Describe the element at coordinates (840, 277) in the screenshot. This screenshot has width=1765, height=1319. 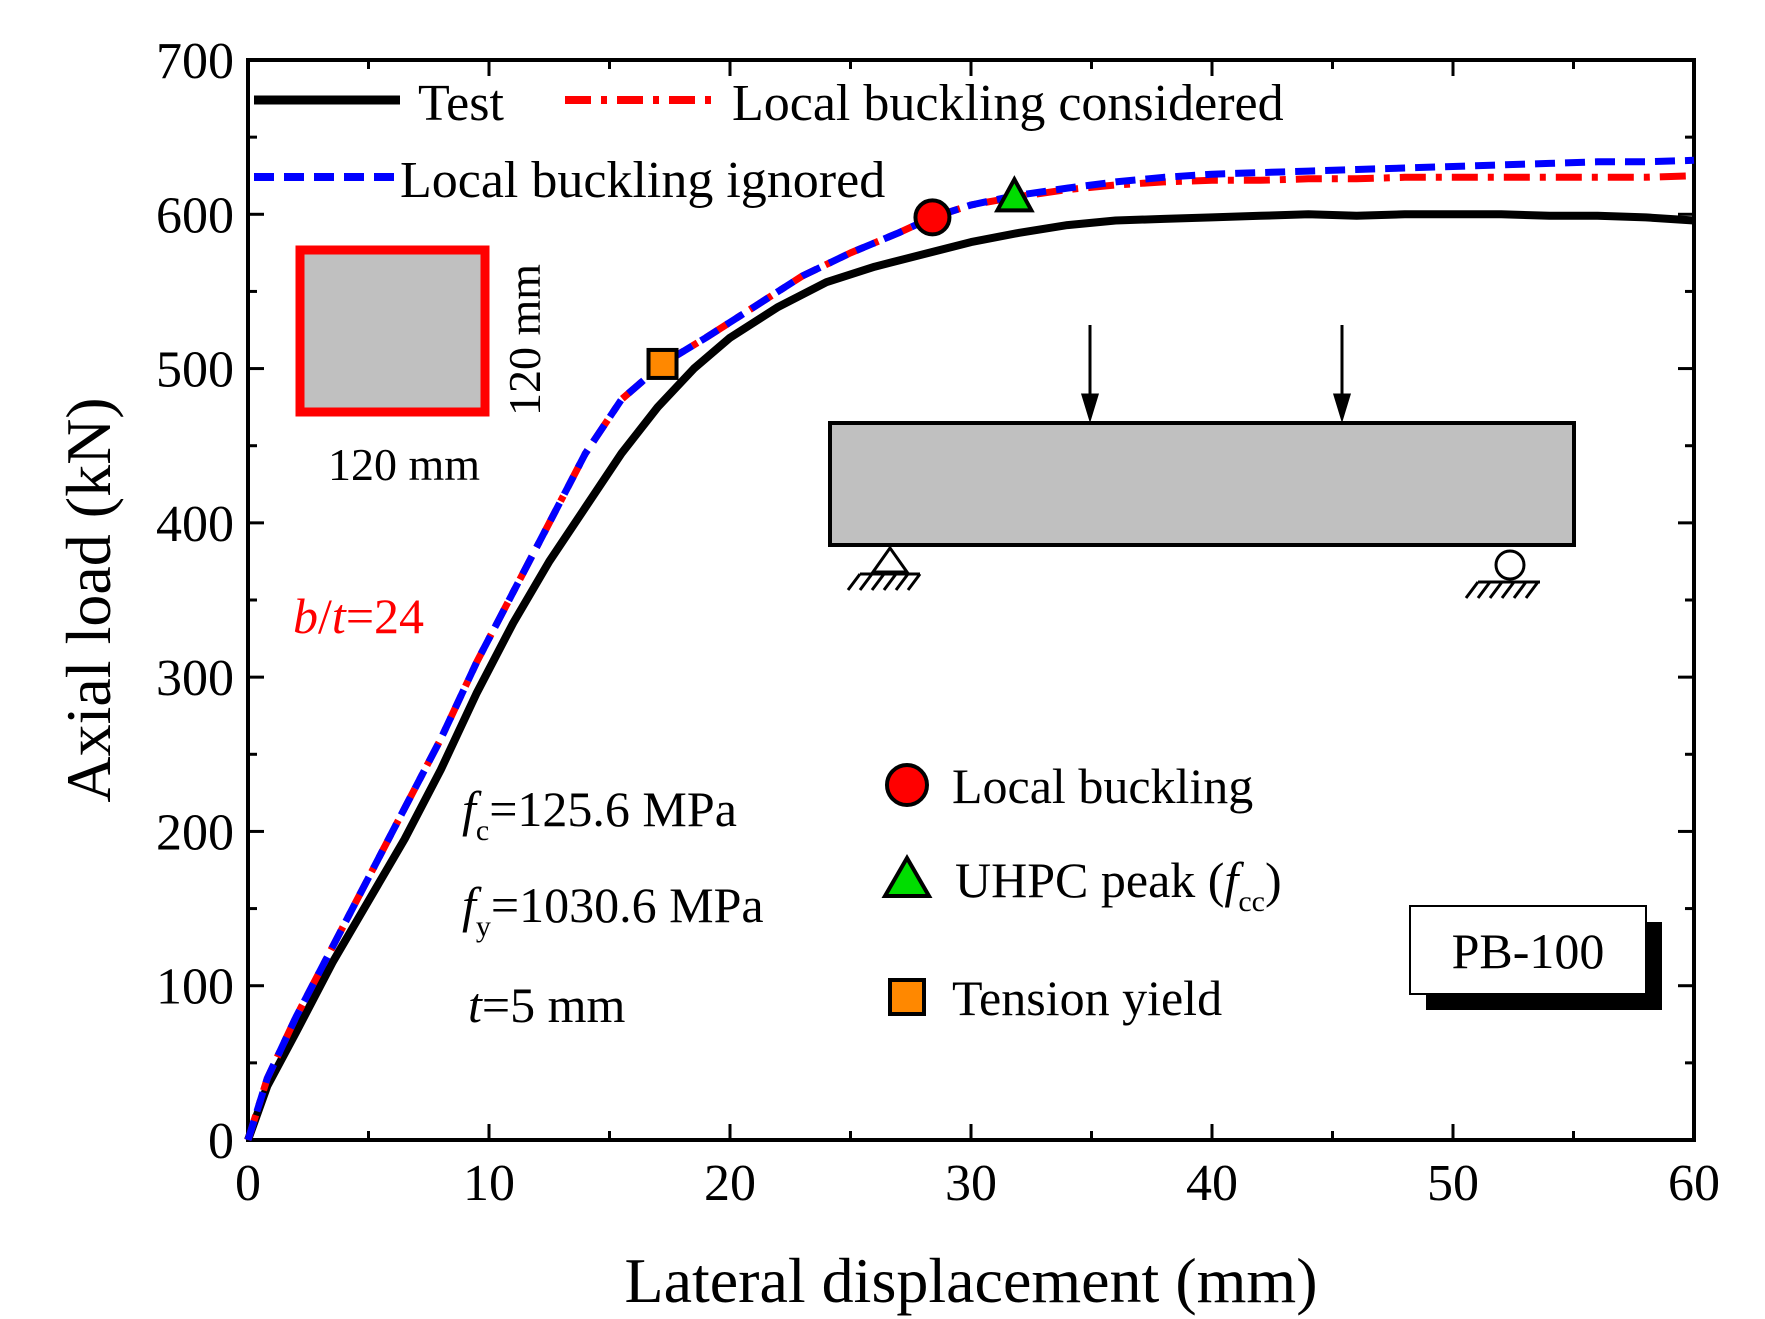
I see `marker-layer` at that location.